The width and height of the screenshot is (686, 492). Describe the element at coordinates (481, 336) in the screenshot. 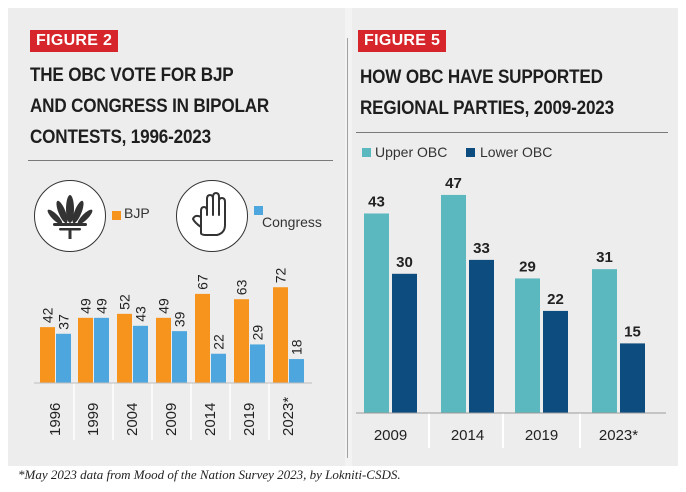

I see `bar-lower-obc-2014` at that location.